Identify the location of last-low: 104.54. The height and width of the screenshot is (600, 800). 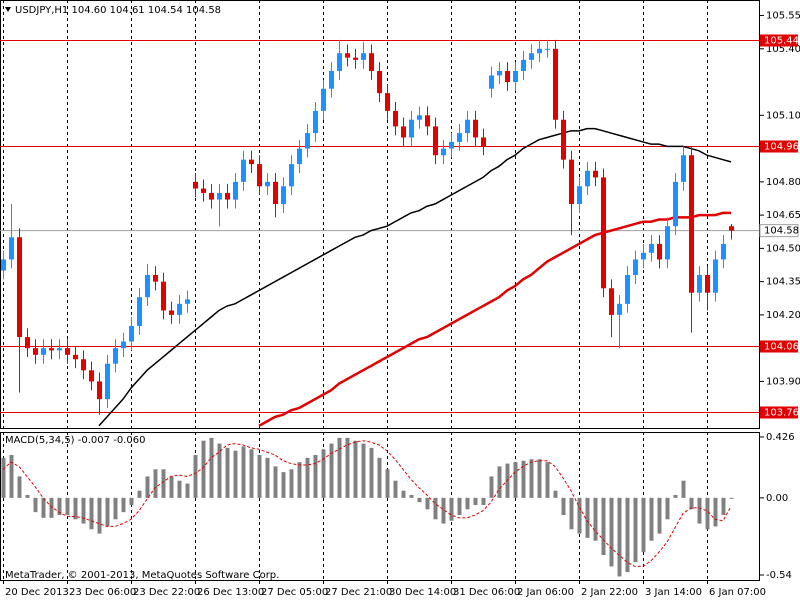
(165, 10).